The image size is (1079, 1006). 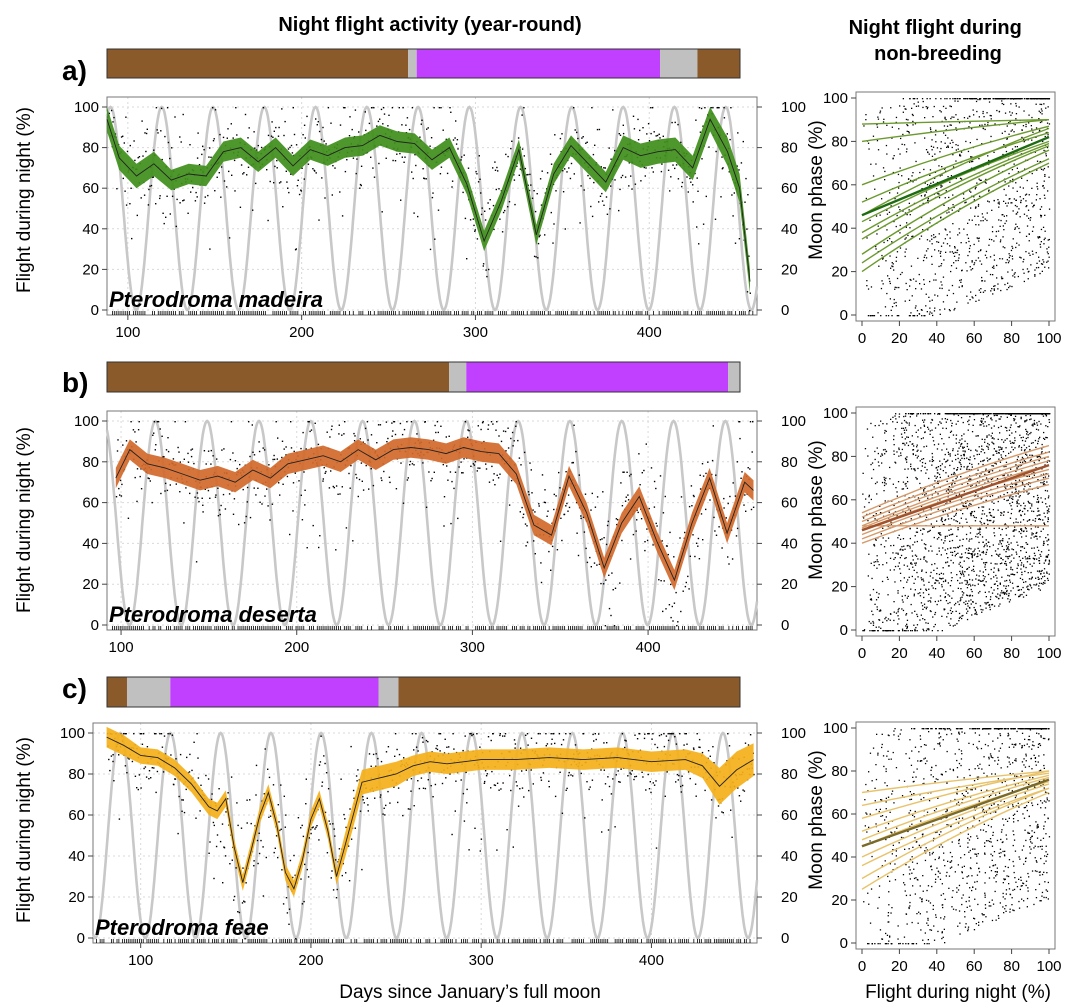 What do you see at coordinates (974, 338) in the screenshot?
I see `inset-x-tick-label: 60` at bounding box center [974, 338].